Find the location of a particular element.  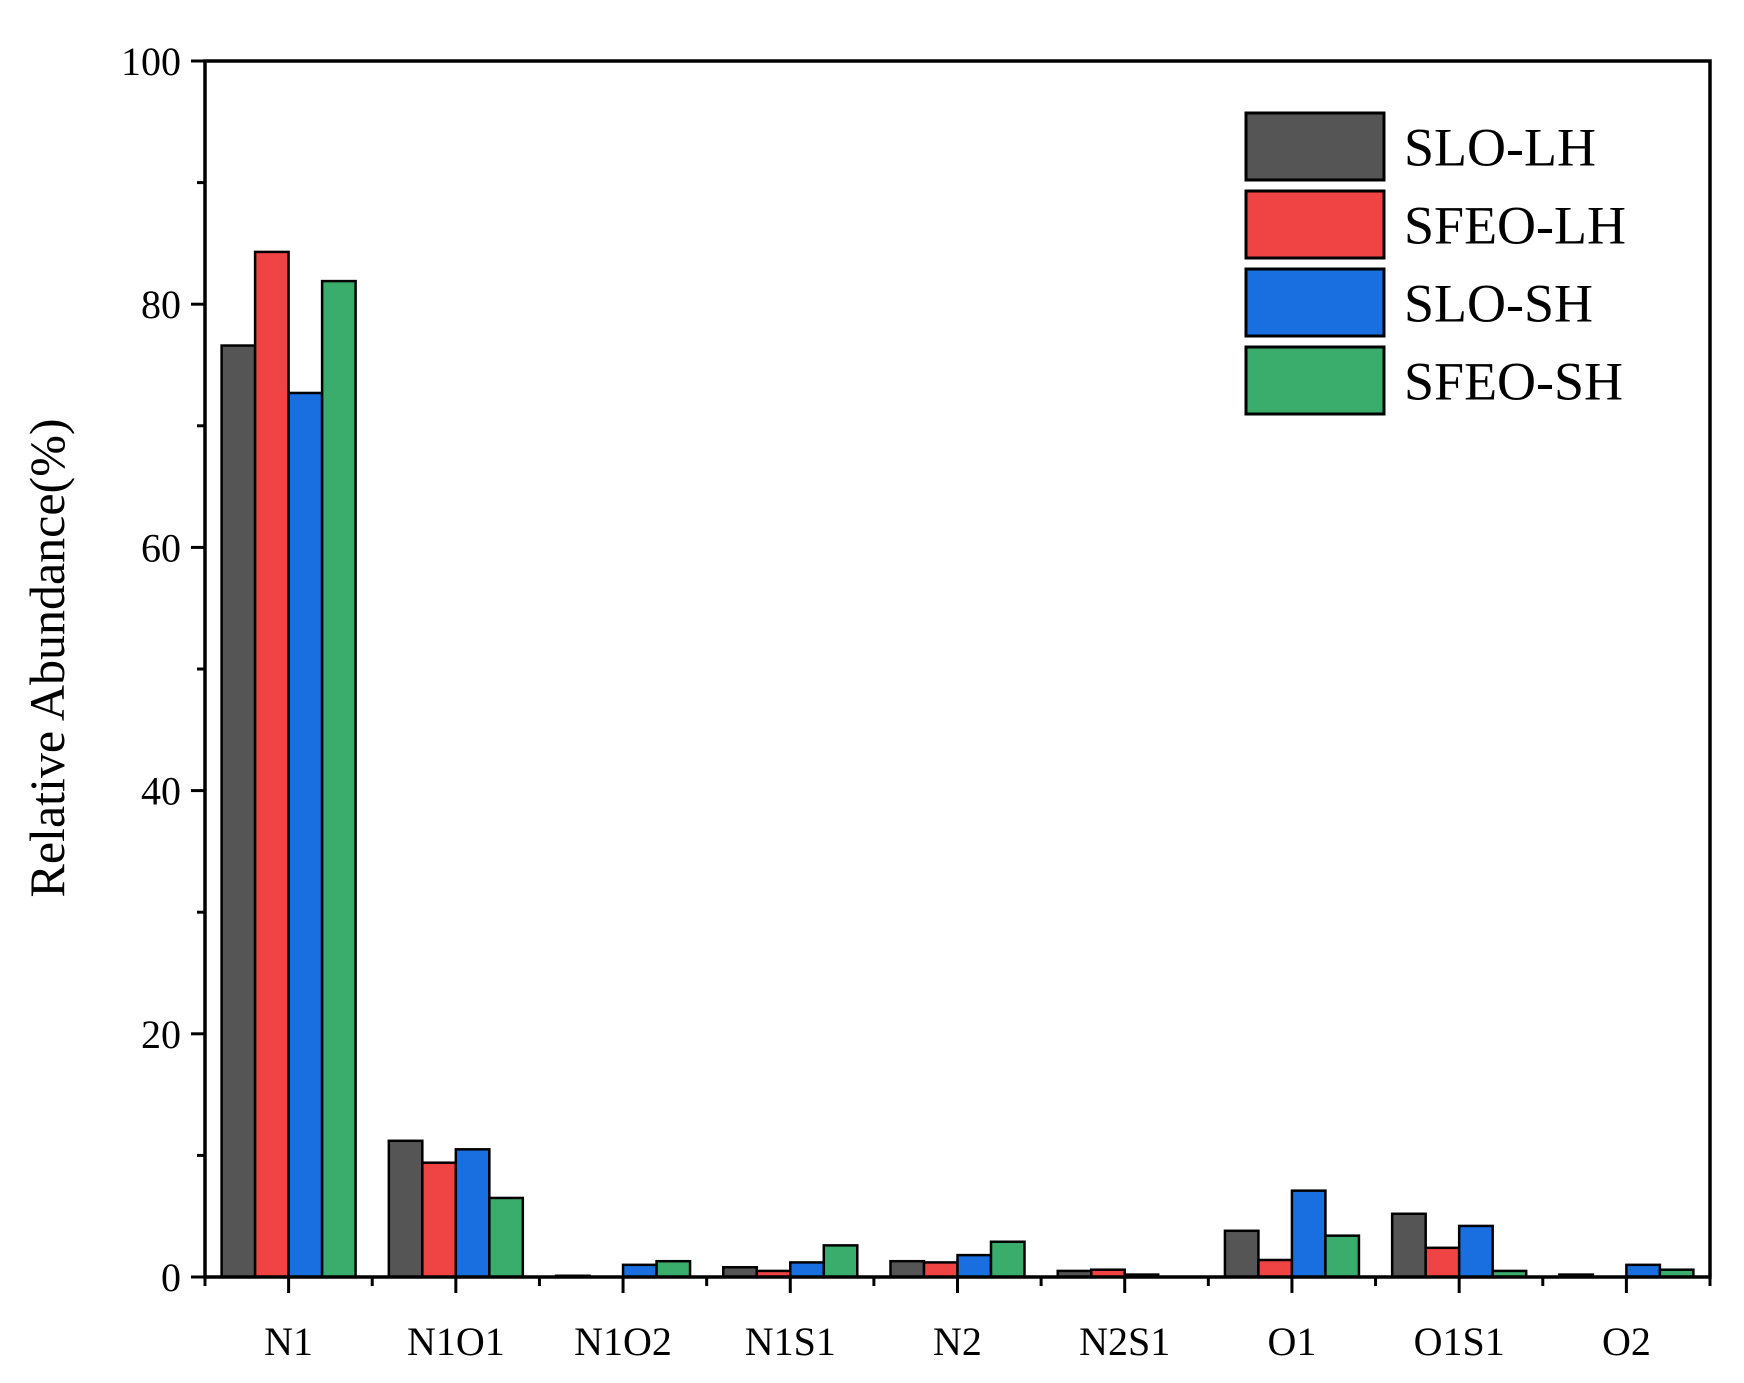

y-tick-label-60: 60 is located at coordinates (161, 547).